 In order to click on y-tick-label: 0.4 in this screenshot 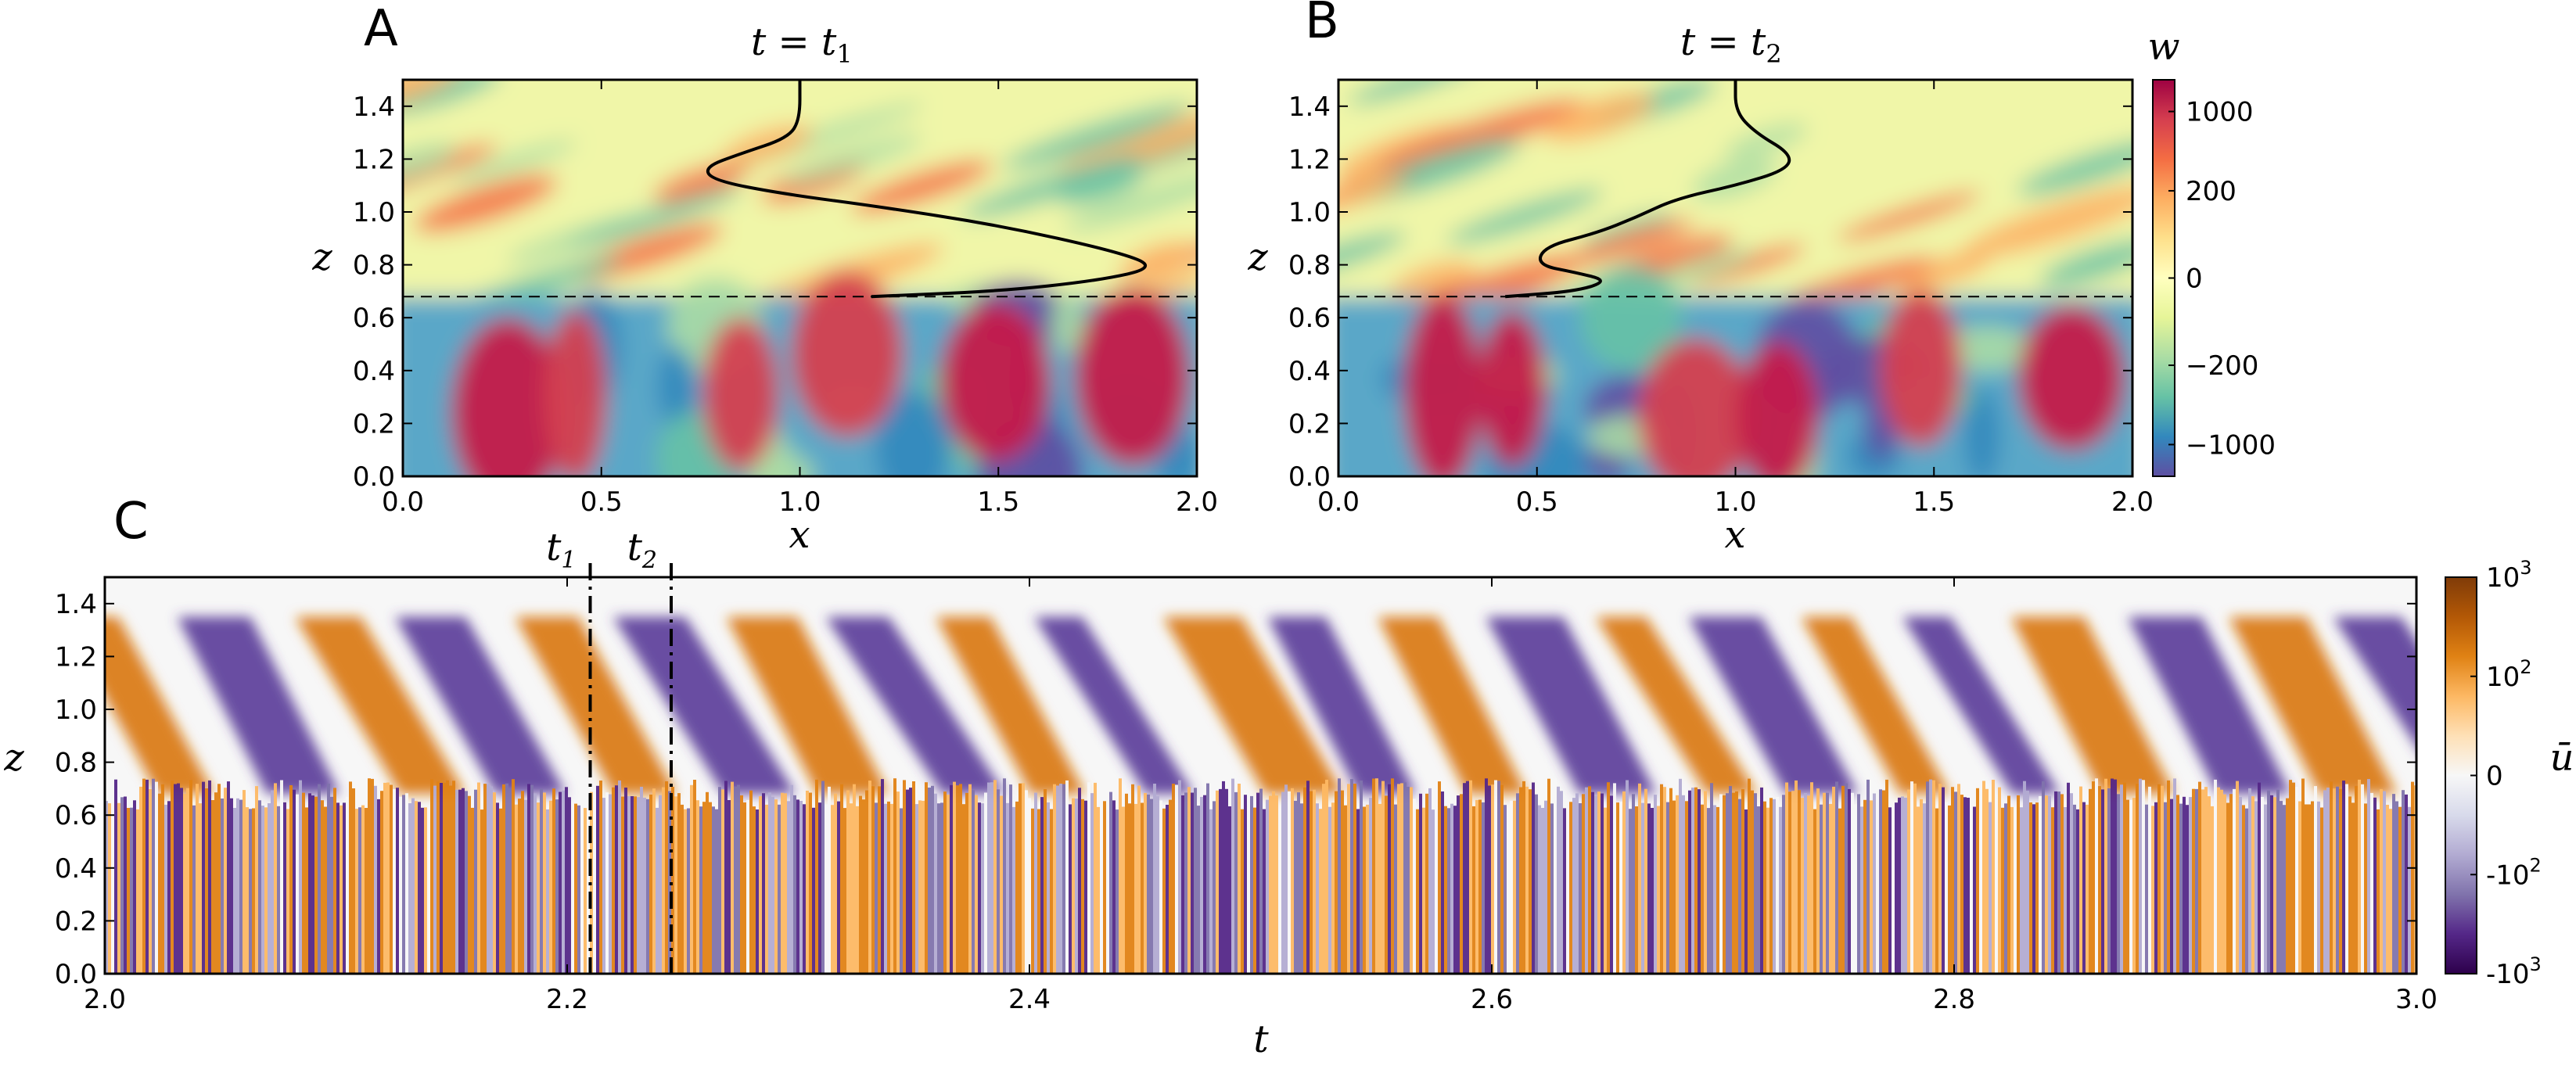, I will do `click(374, 371)`.